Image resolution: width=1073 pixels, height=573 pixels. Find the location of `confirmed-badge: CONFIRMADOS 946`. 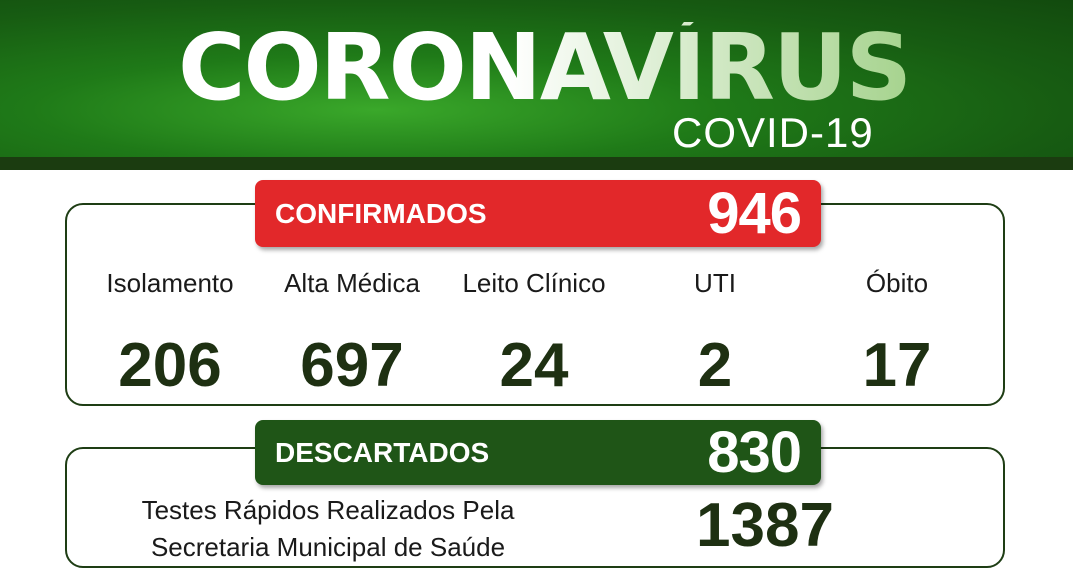

confirmed-badge: CONFIRMADOS 946 is located at coordinates (538, 213).